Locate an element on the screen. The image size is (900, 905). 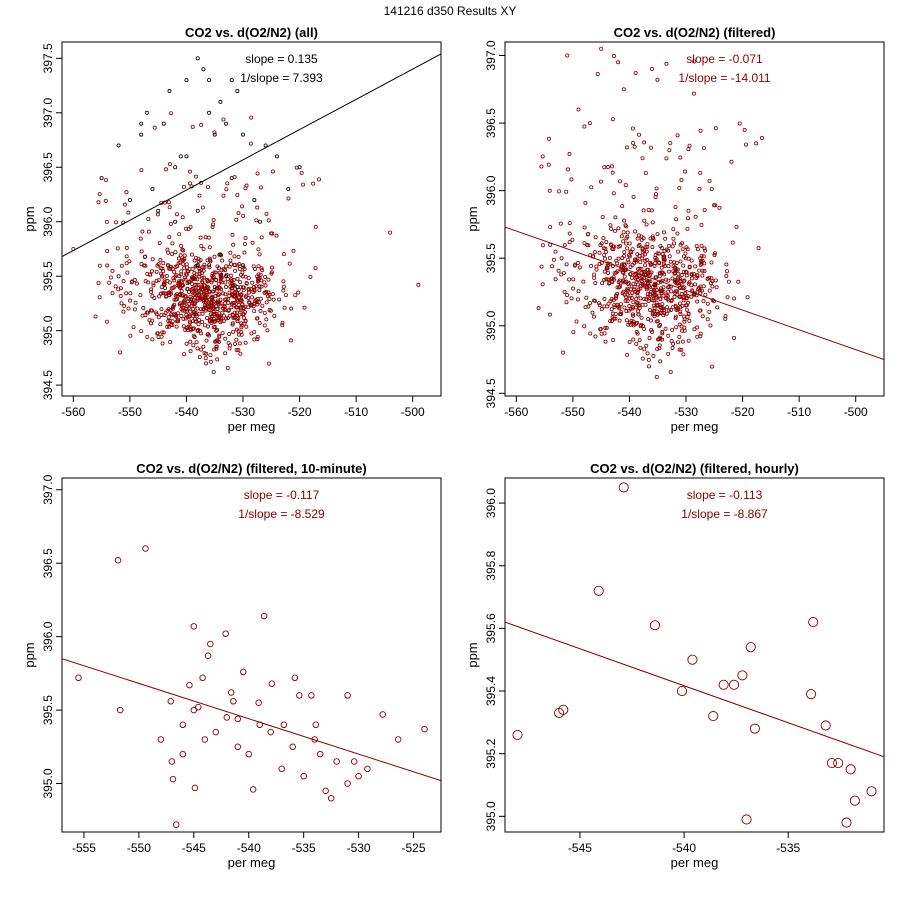
x-tick-label: -545 is located at coordinates (580, 848).